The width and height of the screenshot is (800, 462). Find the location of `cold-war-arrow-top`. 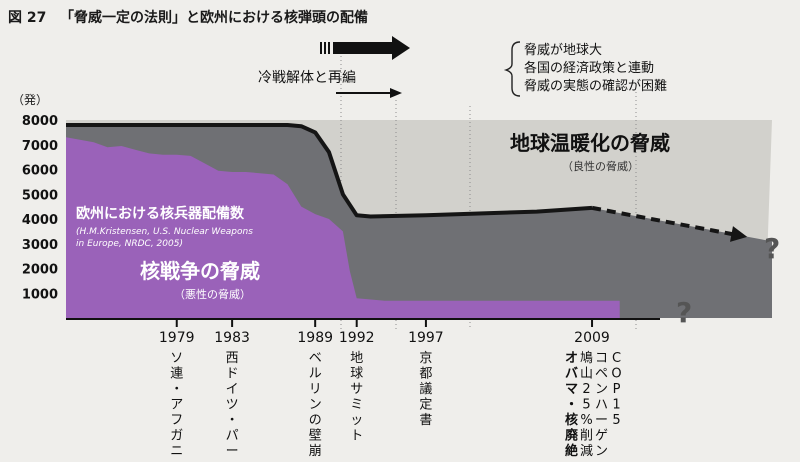

cold-war-arrow-top is located at coordinates (365, 48).